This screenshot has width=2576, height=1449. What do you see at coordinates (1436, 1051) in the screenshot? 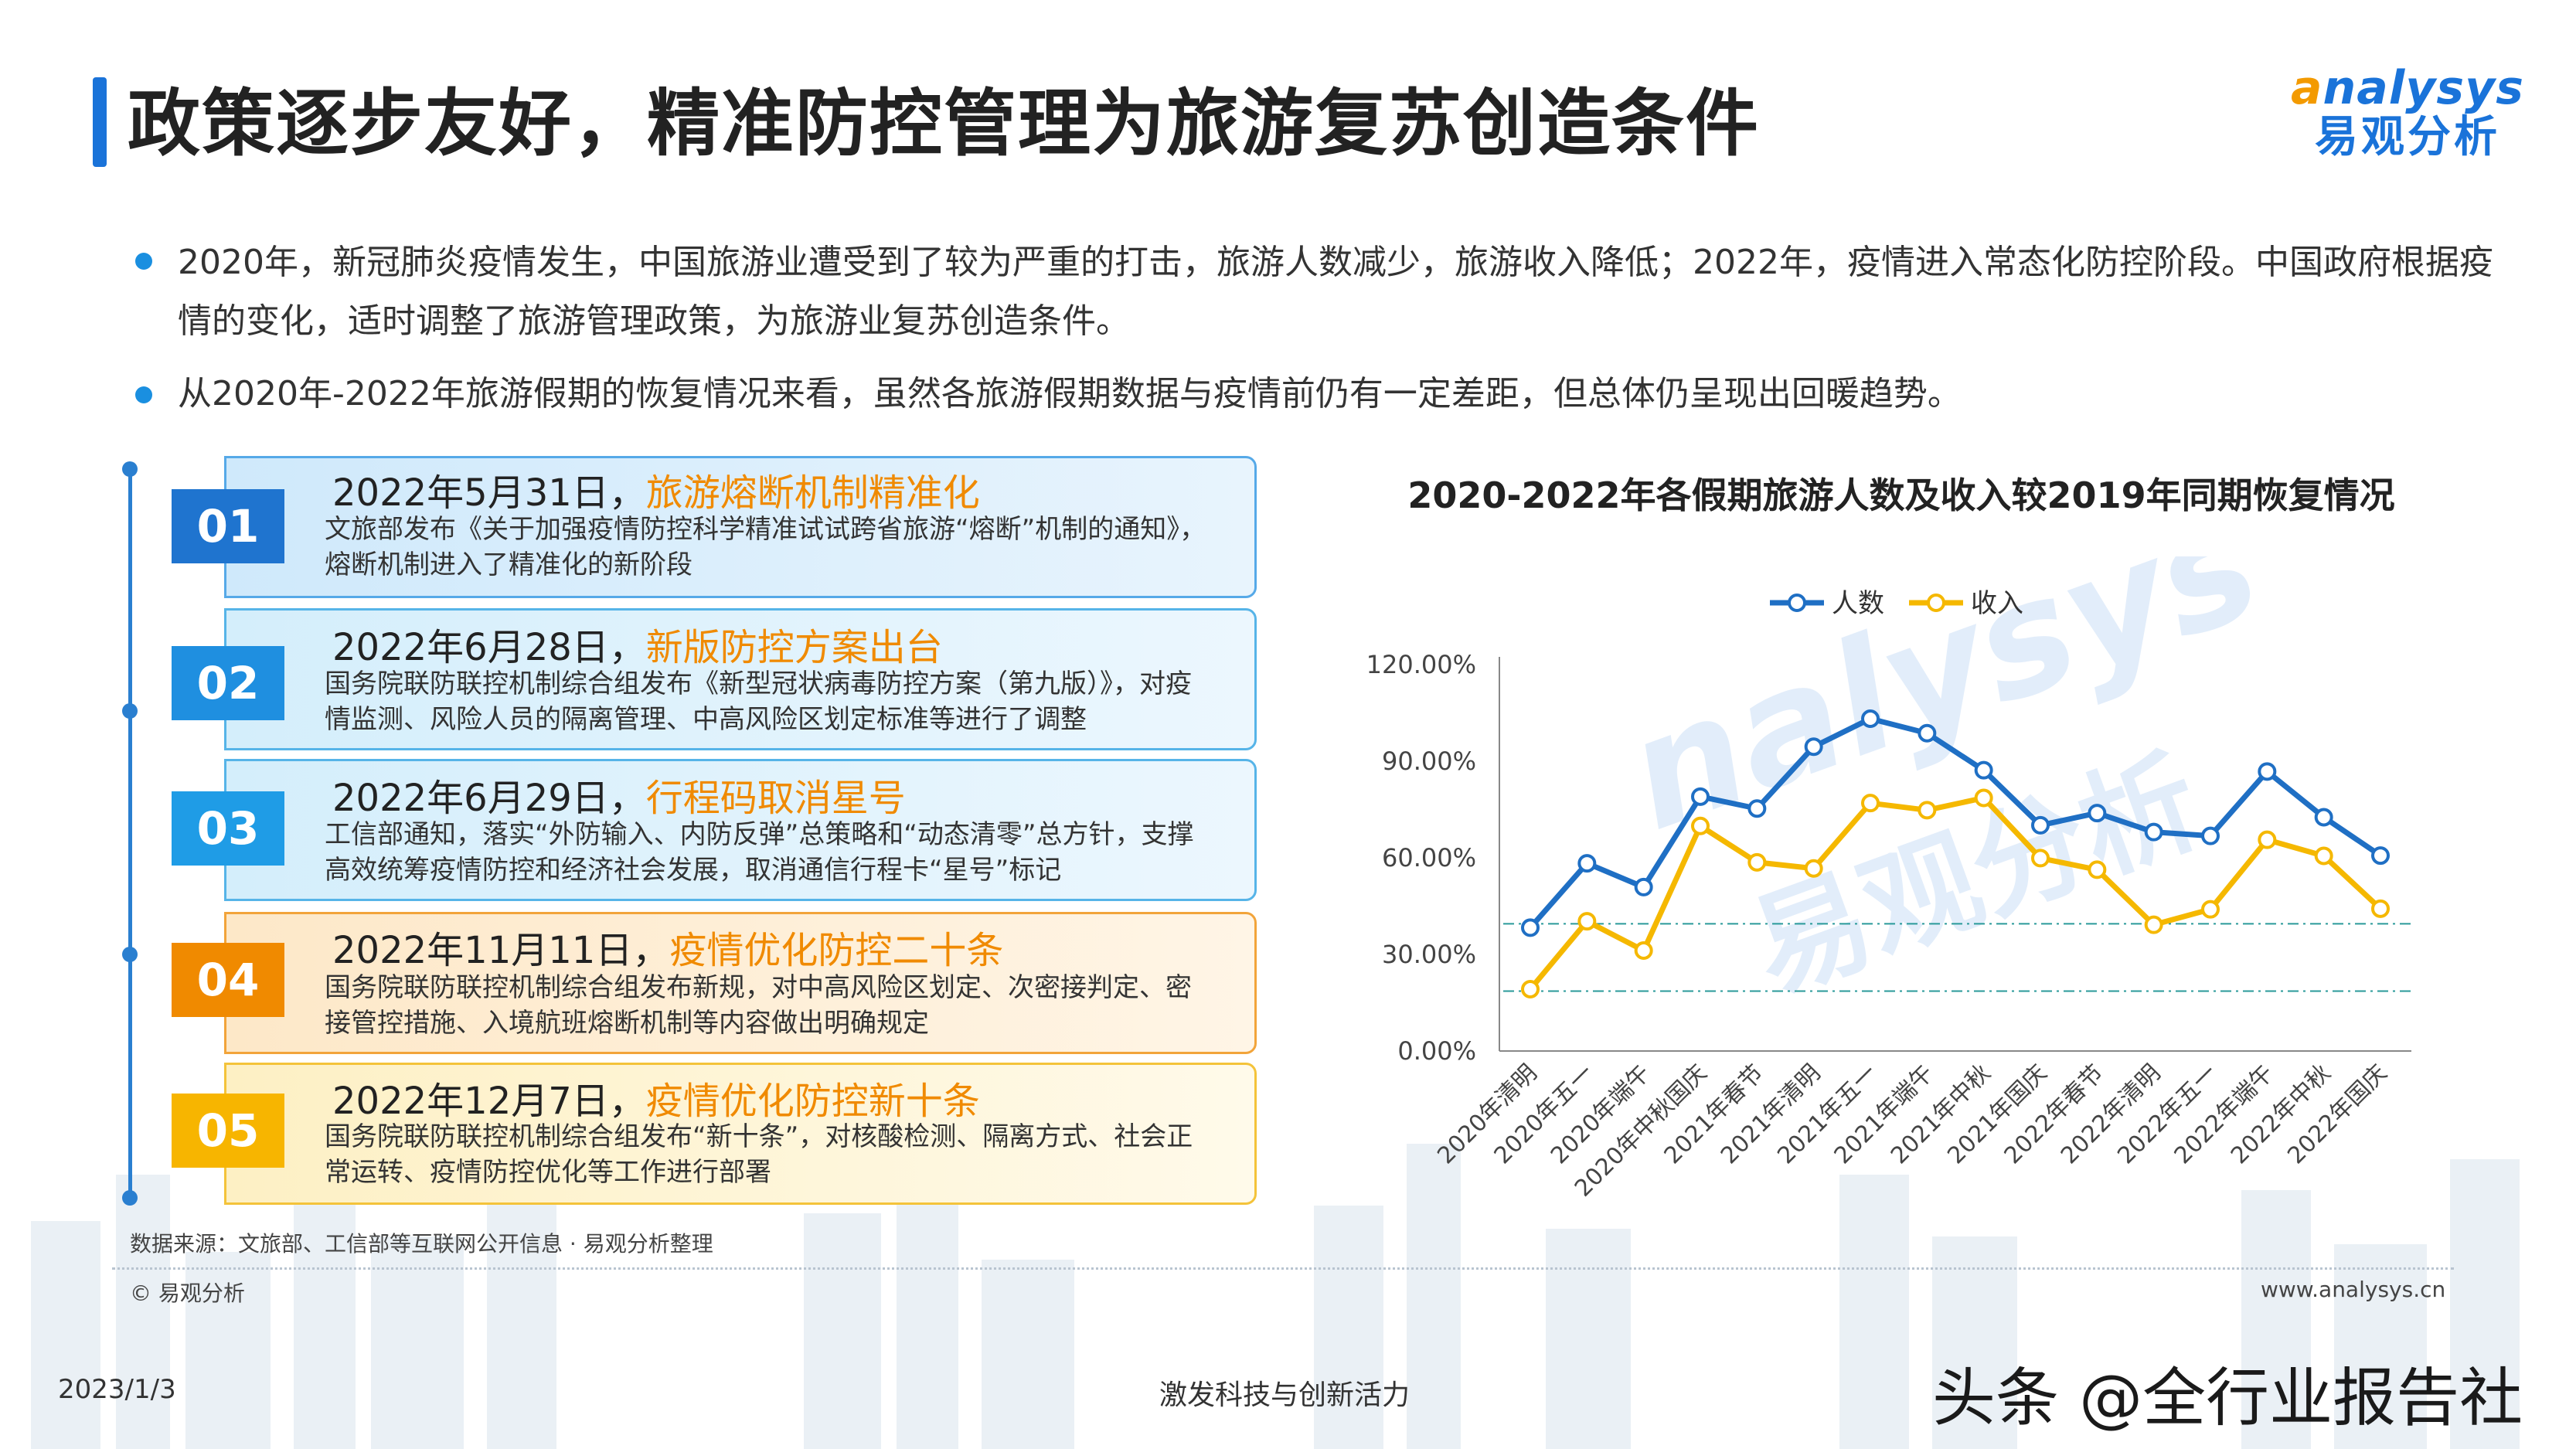
I see `y-tick-label: 0.00%` at bounding box center [1436, 1051].